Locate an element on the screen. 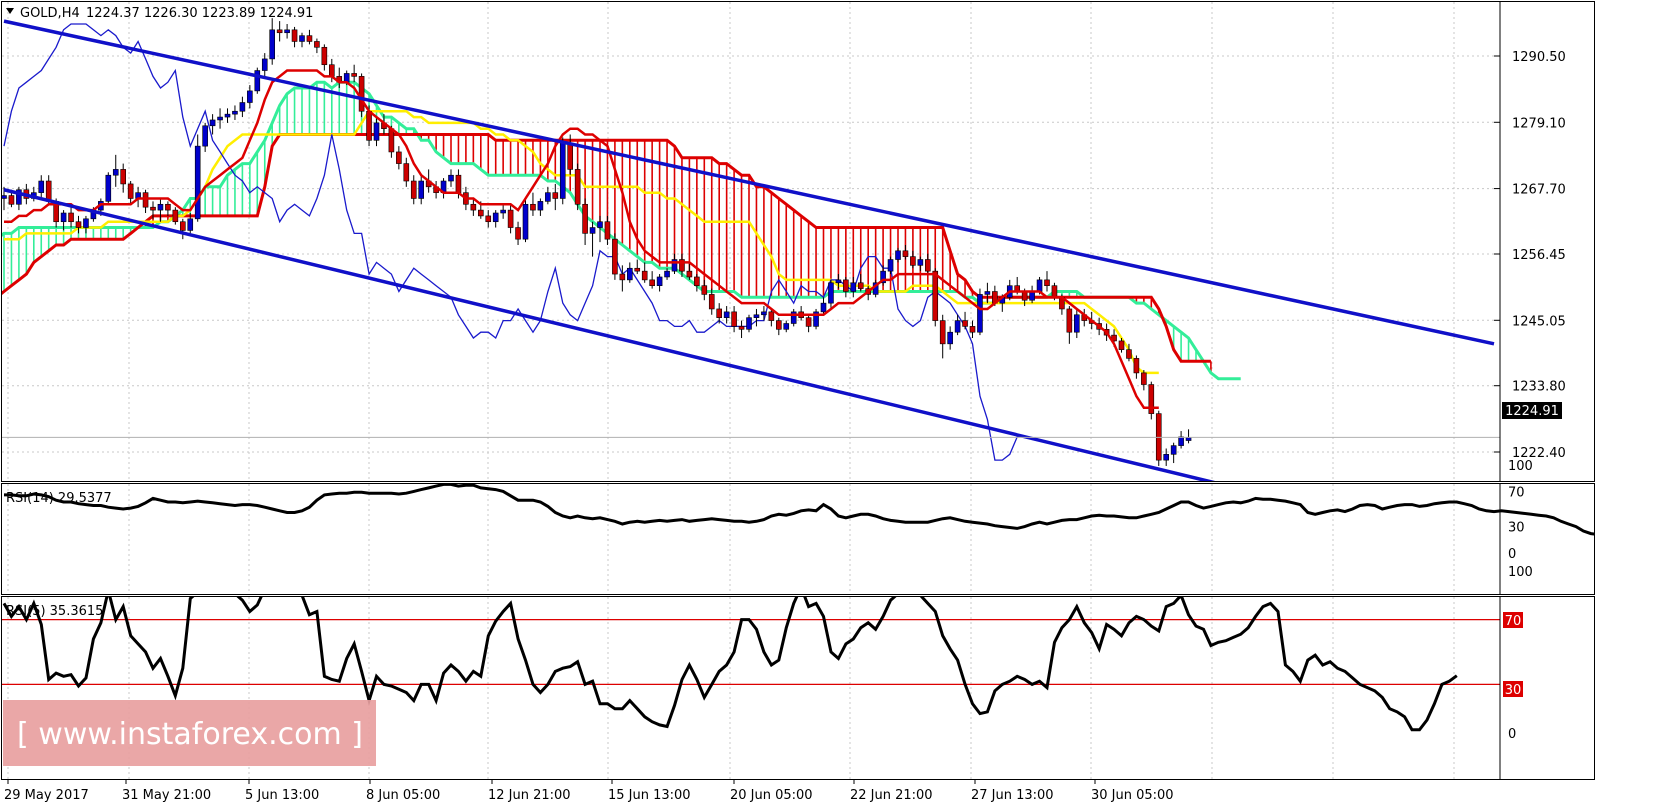  level-30-badge: 30 is located at coordinates (1513, 690).